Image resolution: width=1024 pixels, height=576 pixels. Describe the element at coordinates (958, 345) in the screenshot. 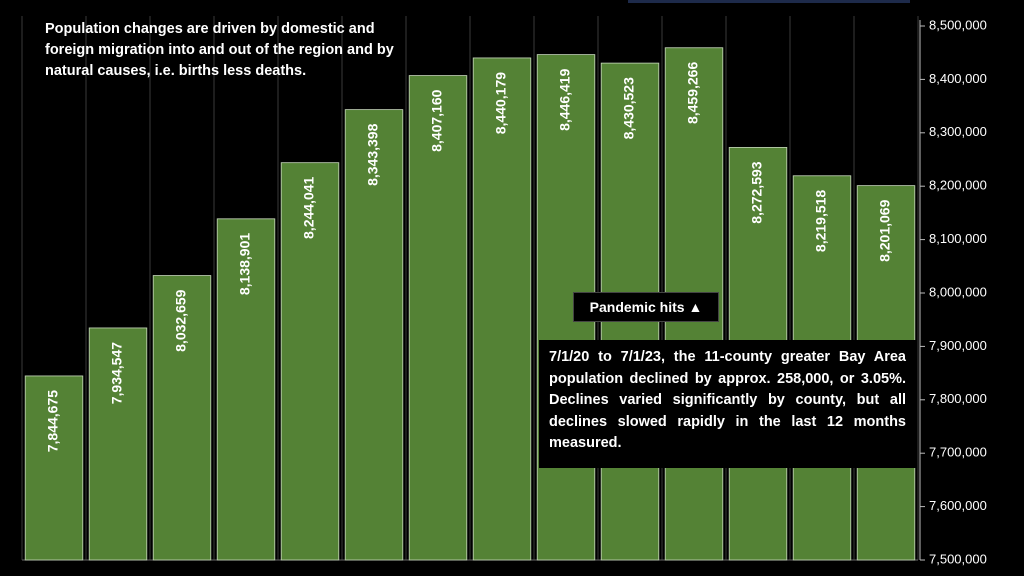

I see `y-tick-label: 7,900,000` at that location.